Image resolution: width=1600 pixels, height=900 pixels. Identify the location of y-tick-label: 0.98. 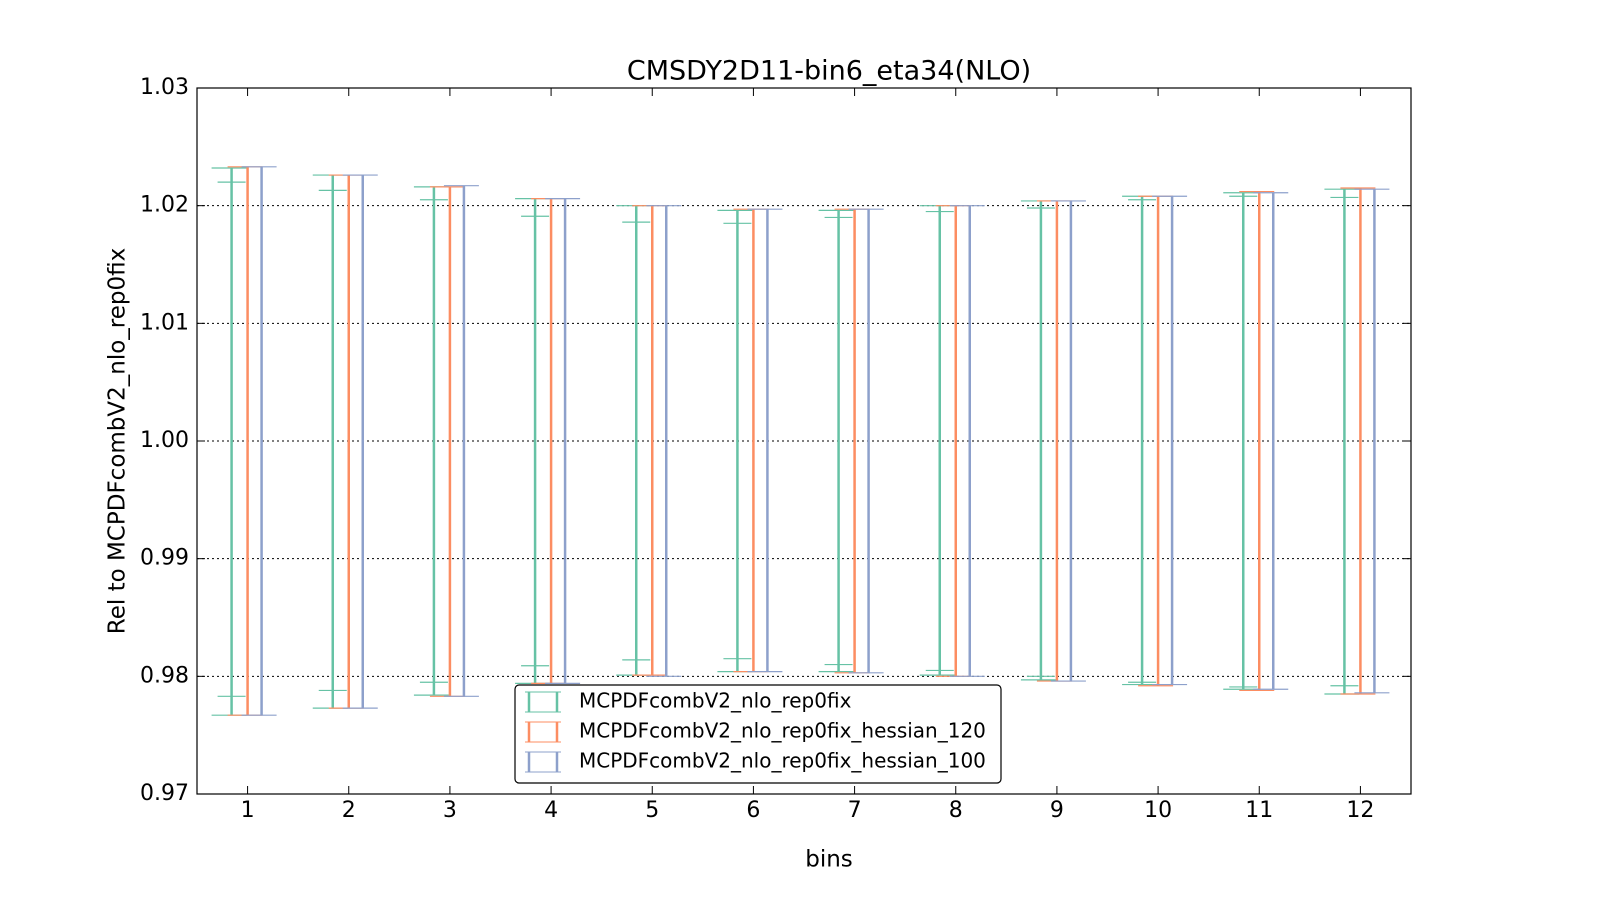
(164, 675).